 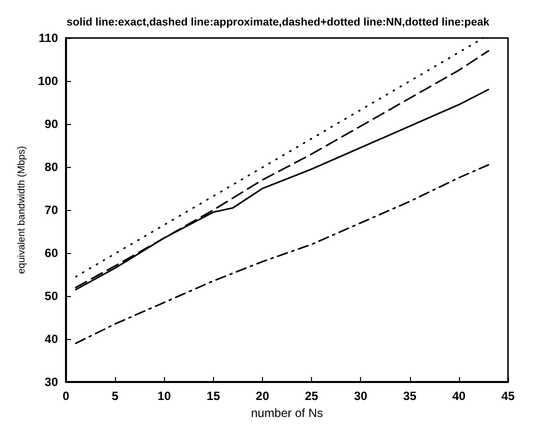 I want to click on y-tick-label: 60, so click(x=51, y=253).